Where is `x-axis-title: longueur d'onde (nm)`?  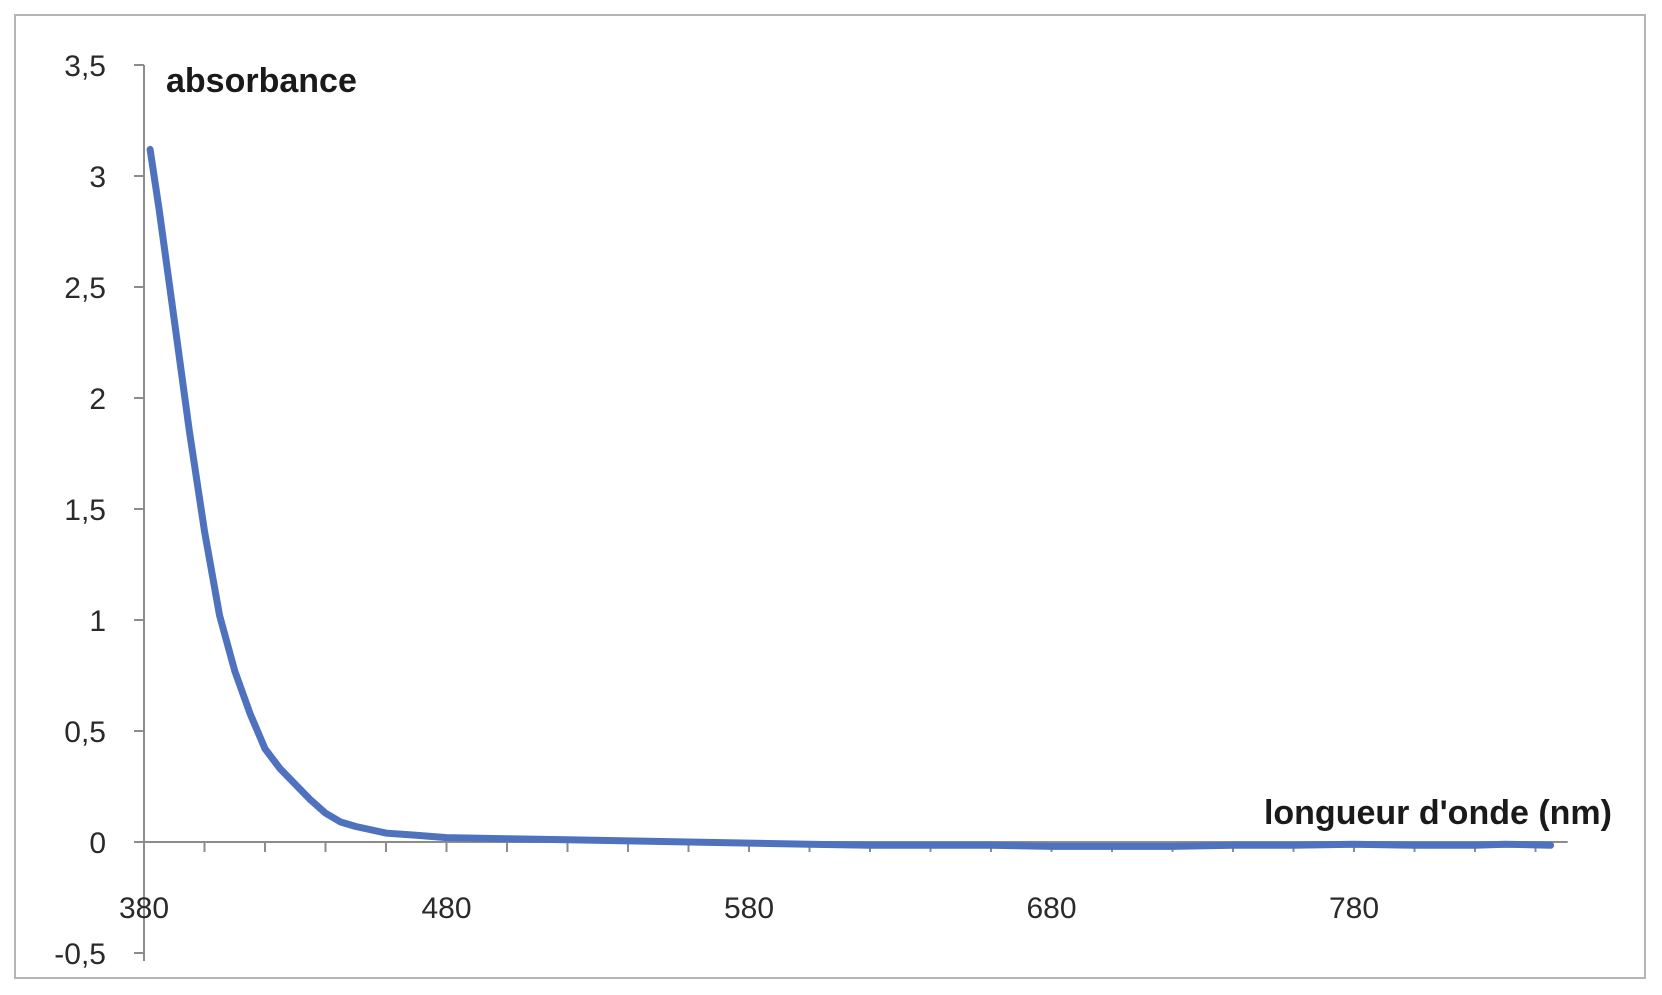
x-axis-title: longueur d'onde (nm) is located at coordinates (1438, 813).